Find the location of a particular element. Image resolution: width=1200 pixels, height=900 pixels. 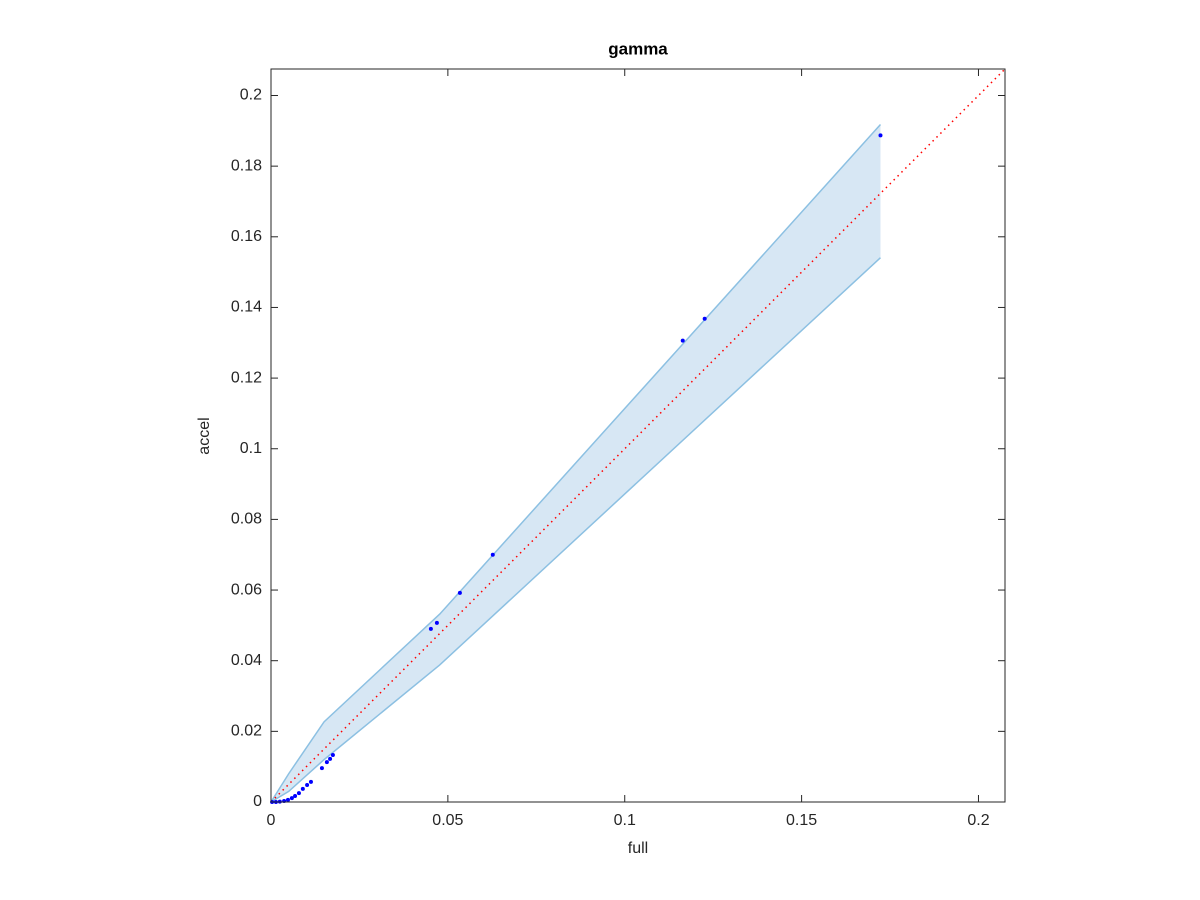

y-tick-label: 0.06 is located at coordinates (246, 589).